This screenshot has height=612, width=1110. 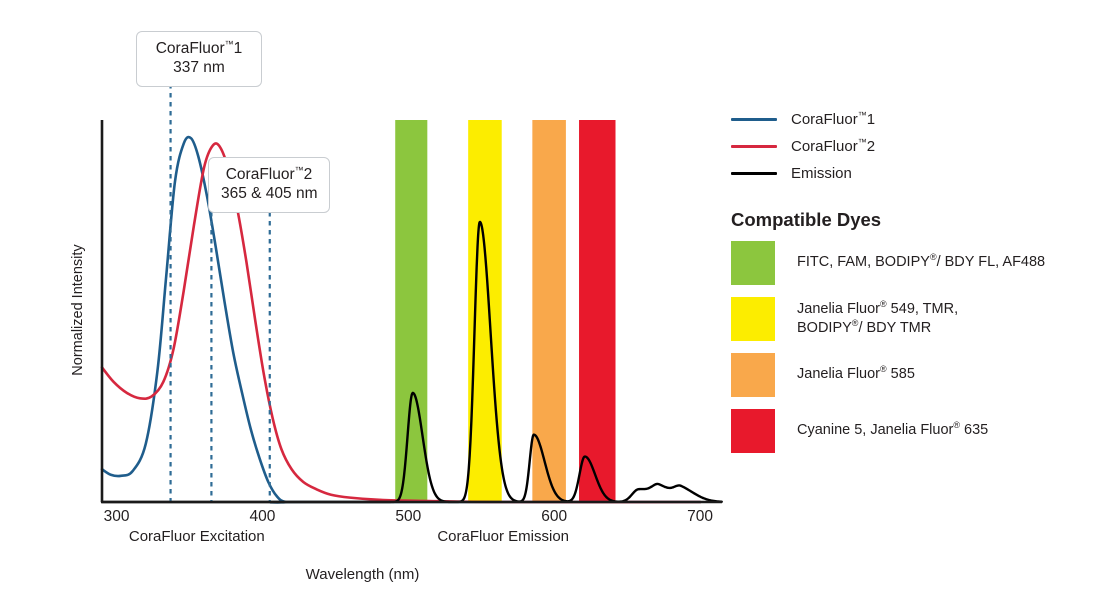 I want to click on dye-label: Janelia Fluor® 549, TMR, BODIPY®/ BDY TMR, so click(x=878, y=317).